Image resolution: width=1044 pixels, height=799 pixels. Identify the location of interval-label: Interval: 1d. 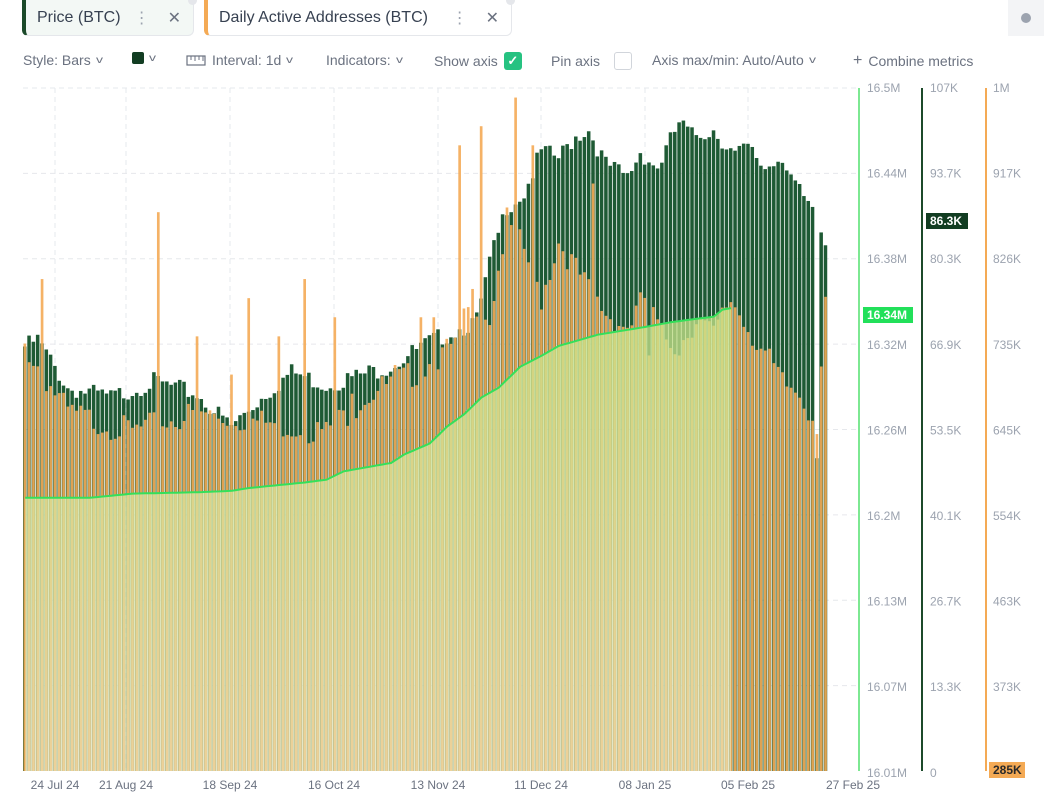
(247, 60).